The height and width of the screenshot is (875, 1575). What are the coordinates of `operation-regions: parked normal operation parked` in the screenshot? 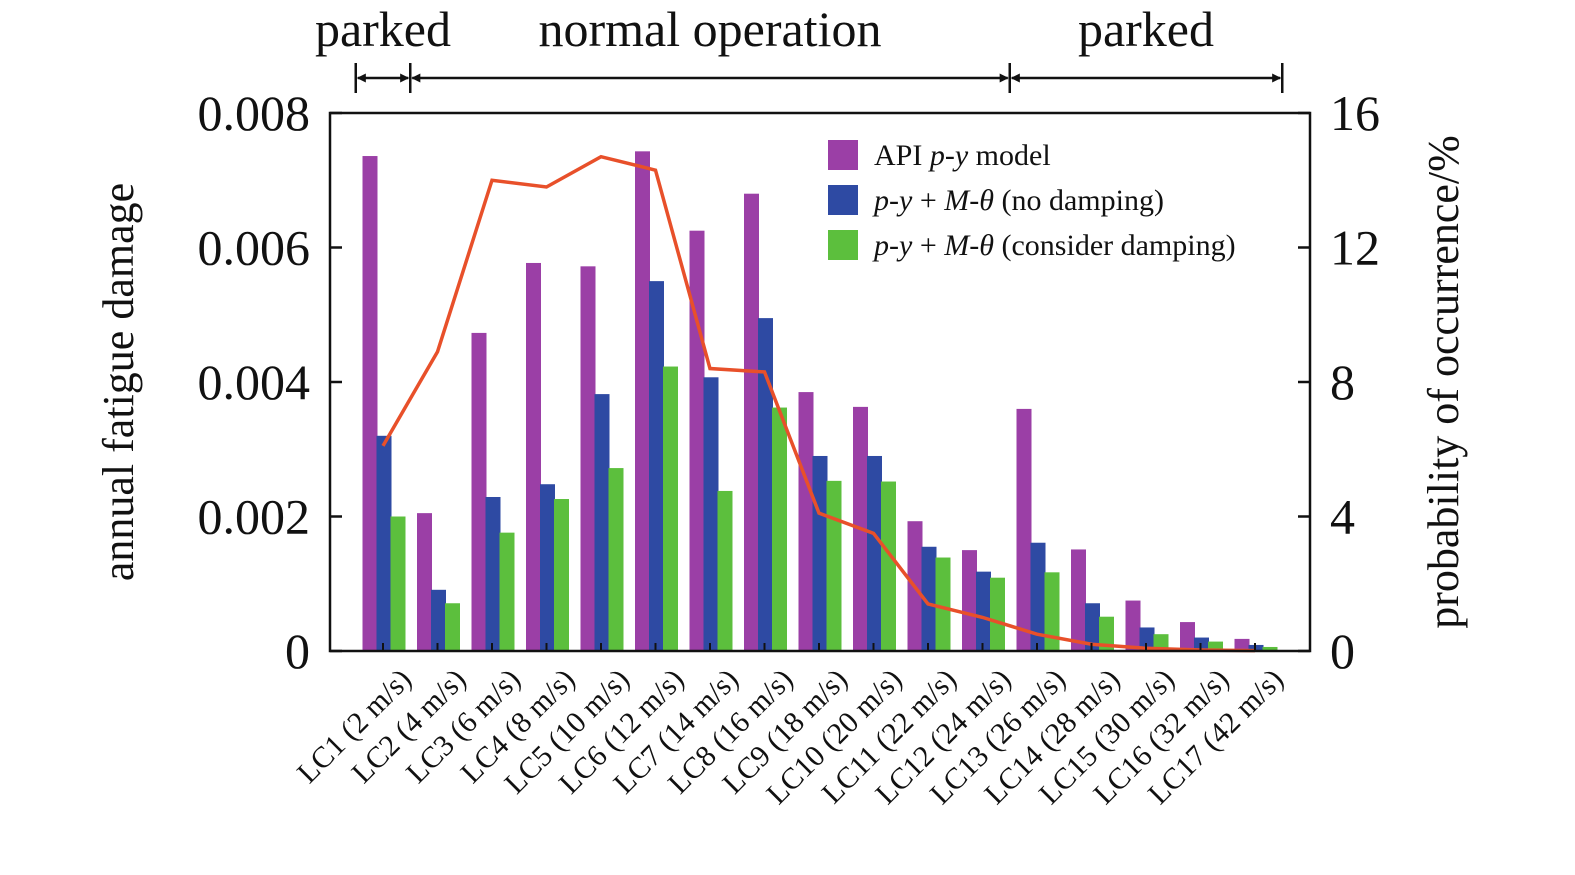 It's located at (799, 47).